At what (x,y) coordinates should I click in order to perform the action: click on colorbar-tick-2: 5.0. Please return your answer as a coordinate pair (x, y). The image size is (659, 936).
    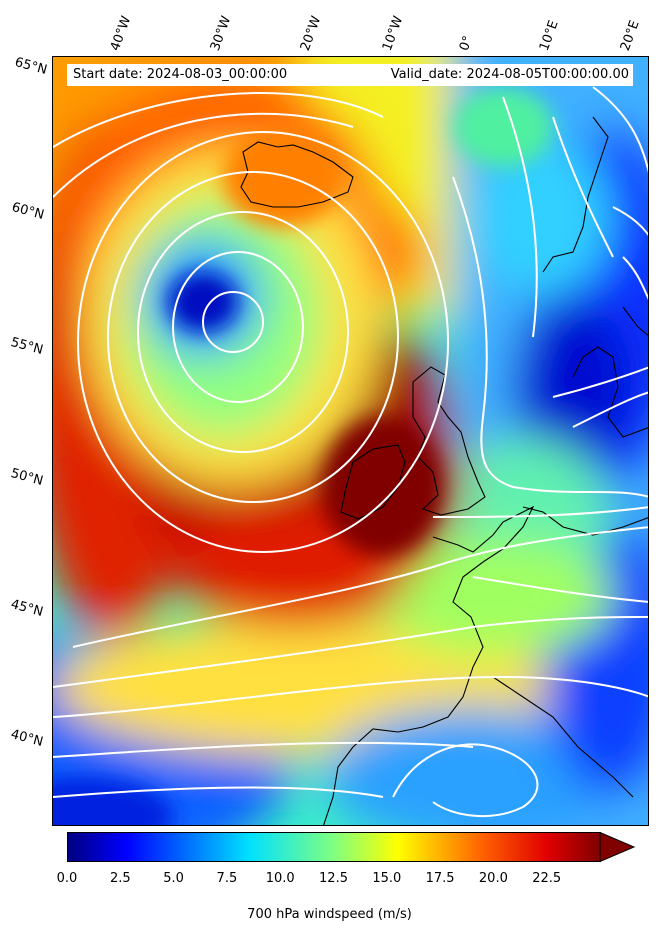
    Looking at the image, I should click on (173, 878).